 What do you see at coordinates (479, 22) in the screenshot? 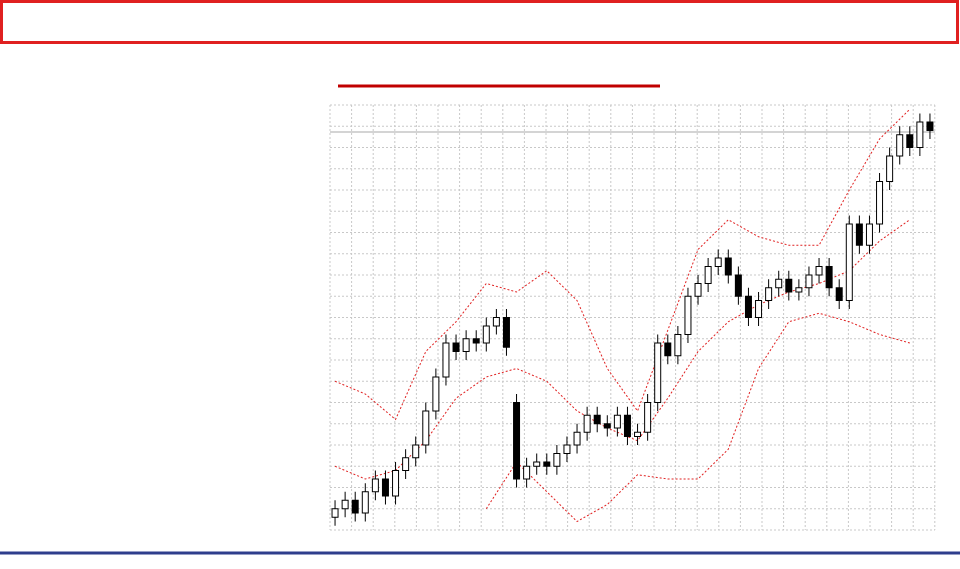
I see `title-box` at bounding box center [479, 22].